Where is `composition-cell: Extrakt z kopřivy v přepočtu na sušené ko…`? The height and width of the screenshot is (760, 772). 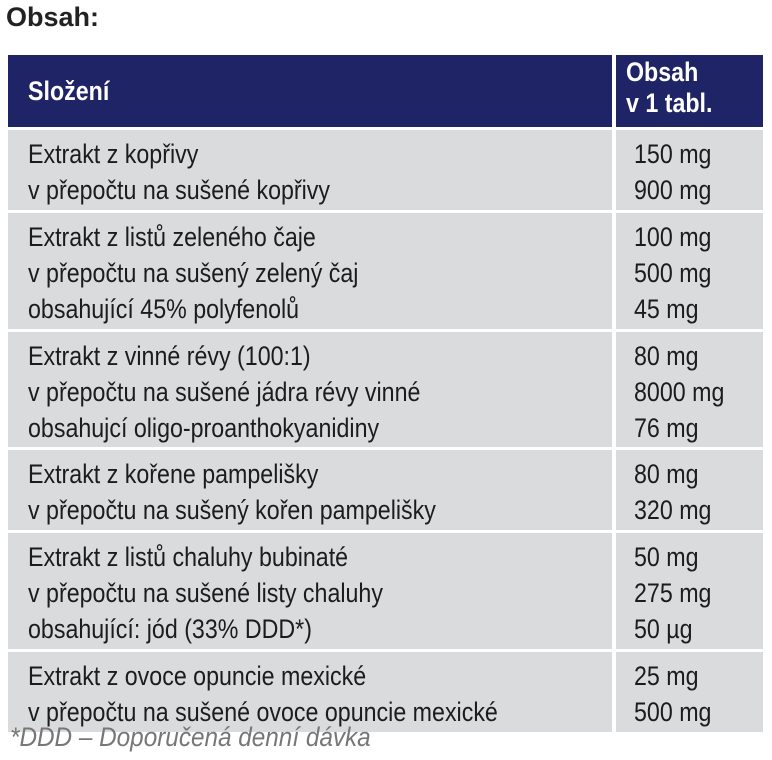
composition-cell: Extrakt z kopřivy v přepočtu na sušené ko… is located at coordinates (310, 170).